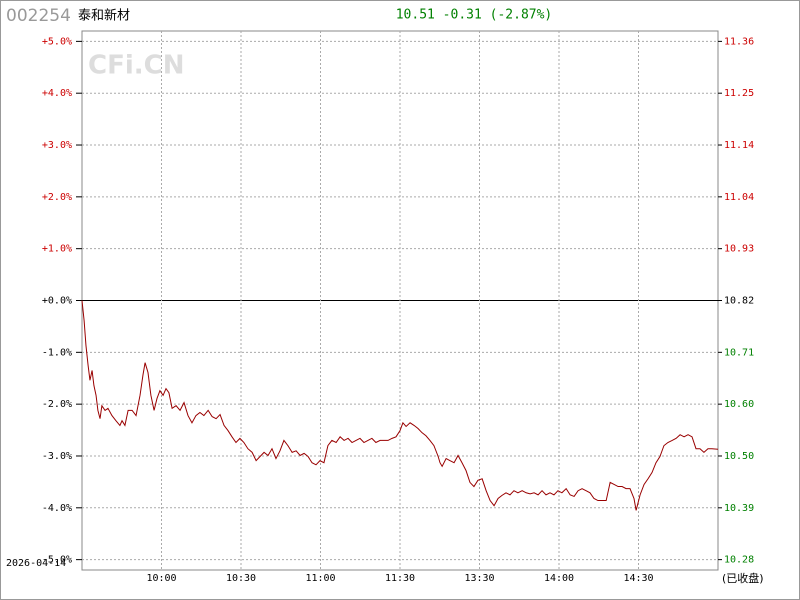  What do you see at coordinates (136, 66) in the screenshot?
I see `watermark: CFi.CN` at bounding box center [136, 66].